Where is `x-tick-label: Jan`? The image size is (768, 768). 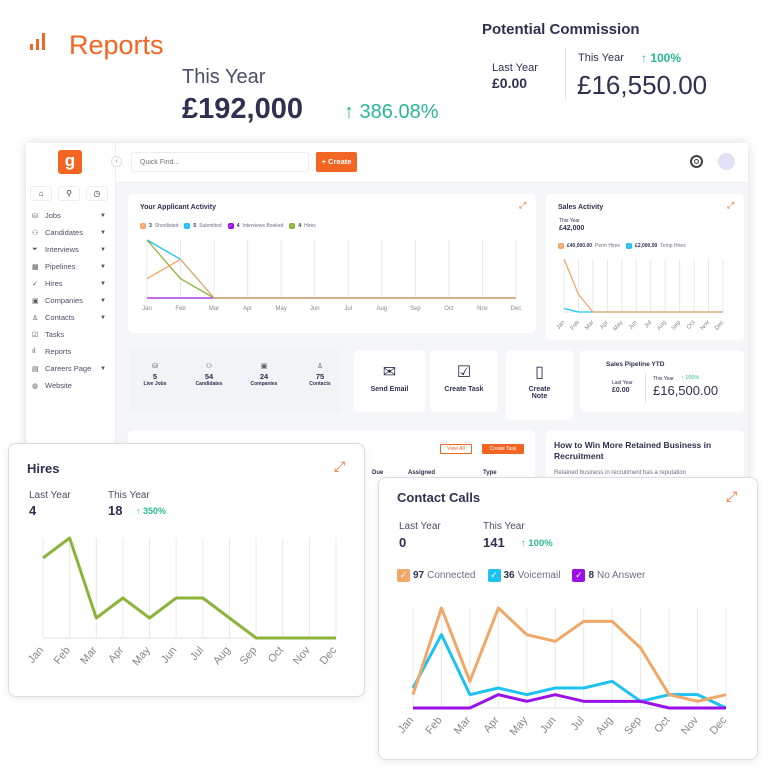
x-tick-label: Jan is located at coordinates (561, 325).